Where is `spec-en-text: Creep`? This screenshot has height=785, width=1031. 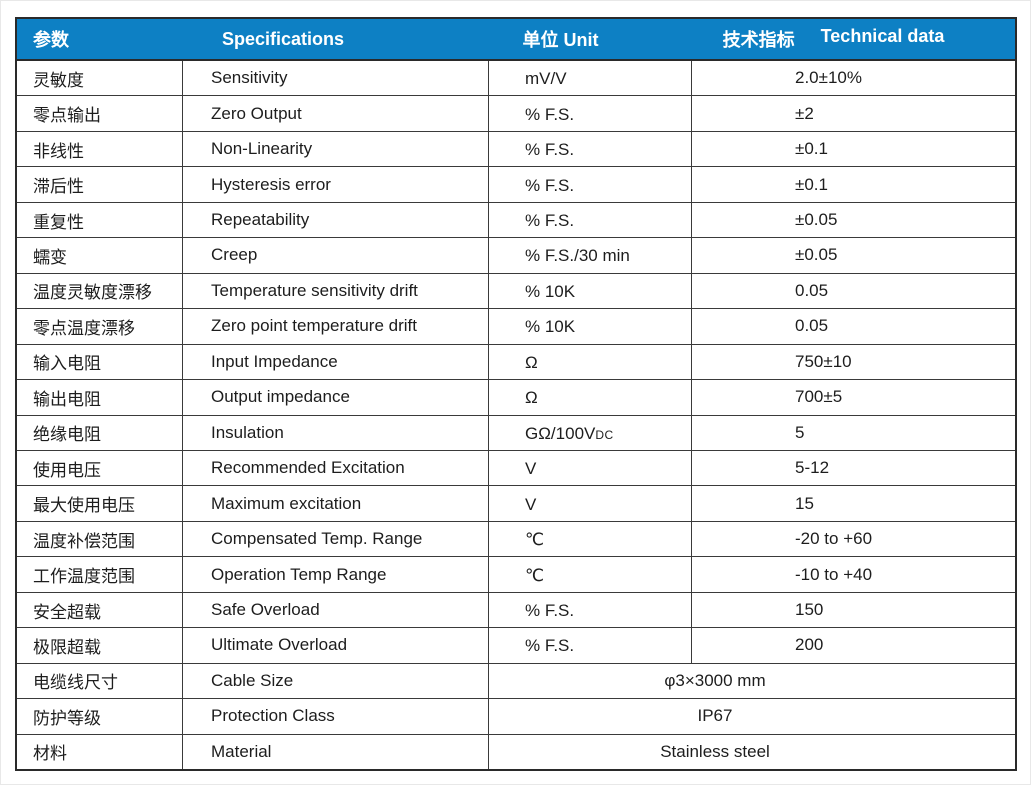 spec-en-text: Creep is located at coordinates (234, 255).